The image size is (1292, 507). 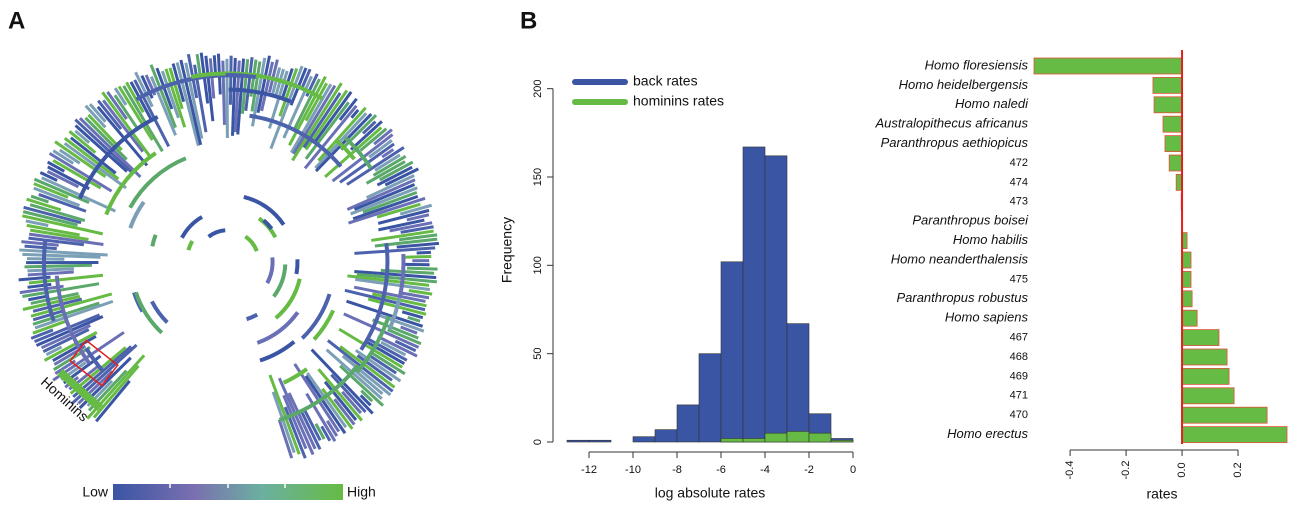 I want to click on category-label: 475, so click(x=1019, y=279).